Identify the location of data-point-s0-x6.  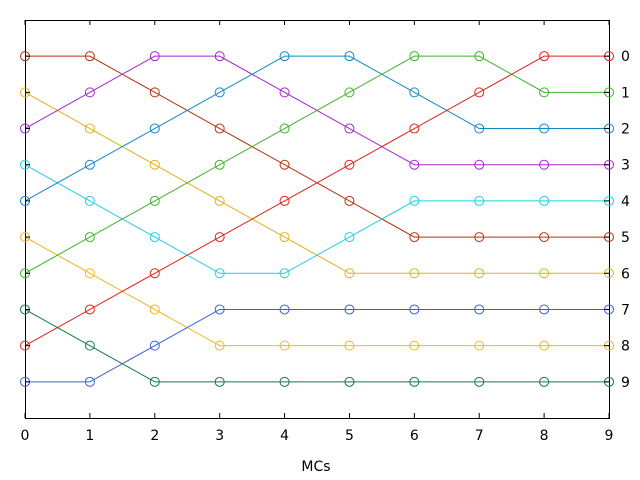
(414, 237).